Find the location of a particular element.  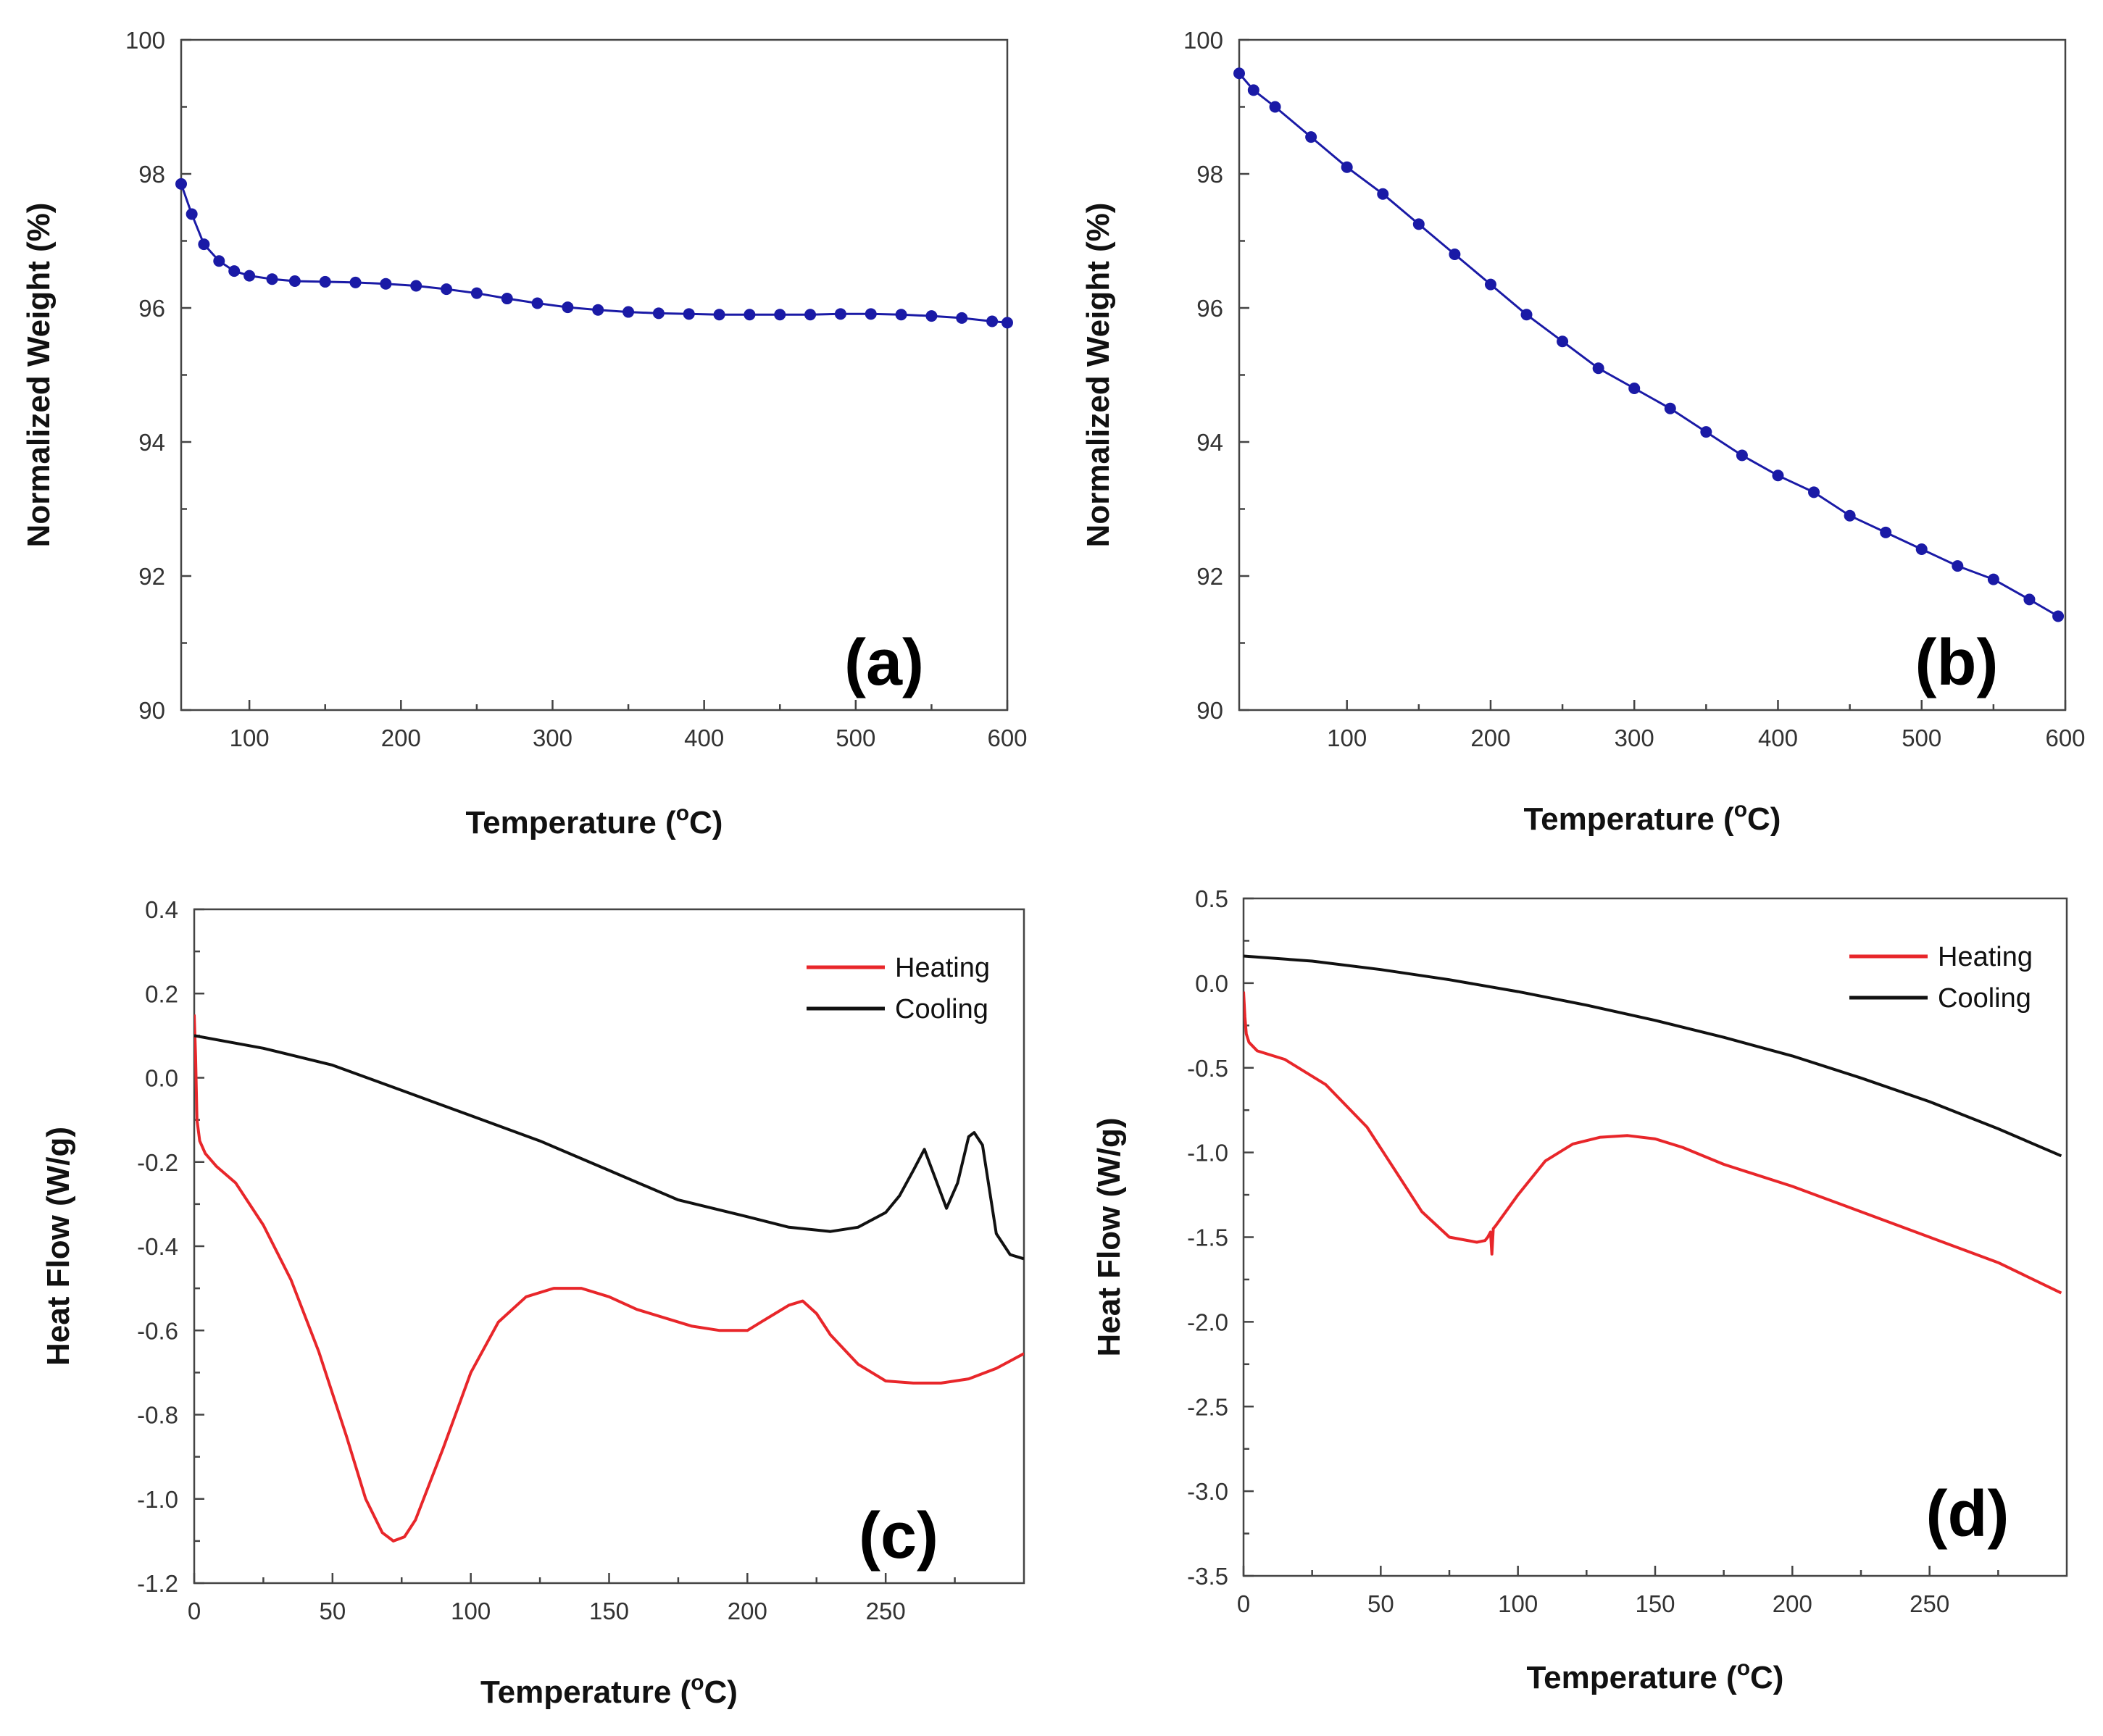

panel-label: (a) is located at coordinates (884, 663).